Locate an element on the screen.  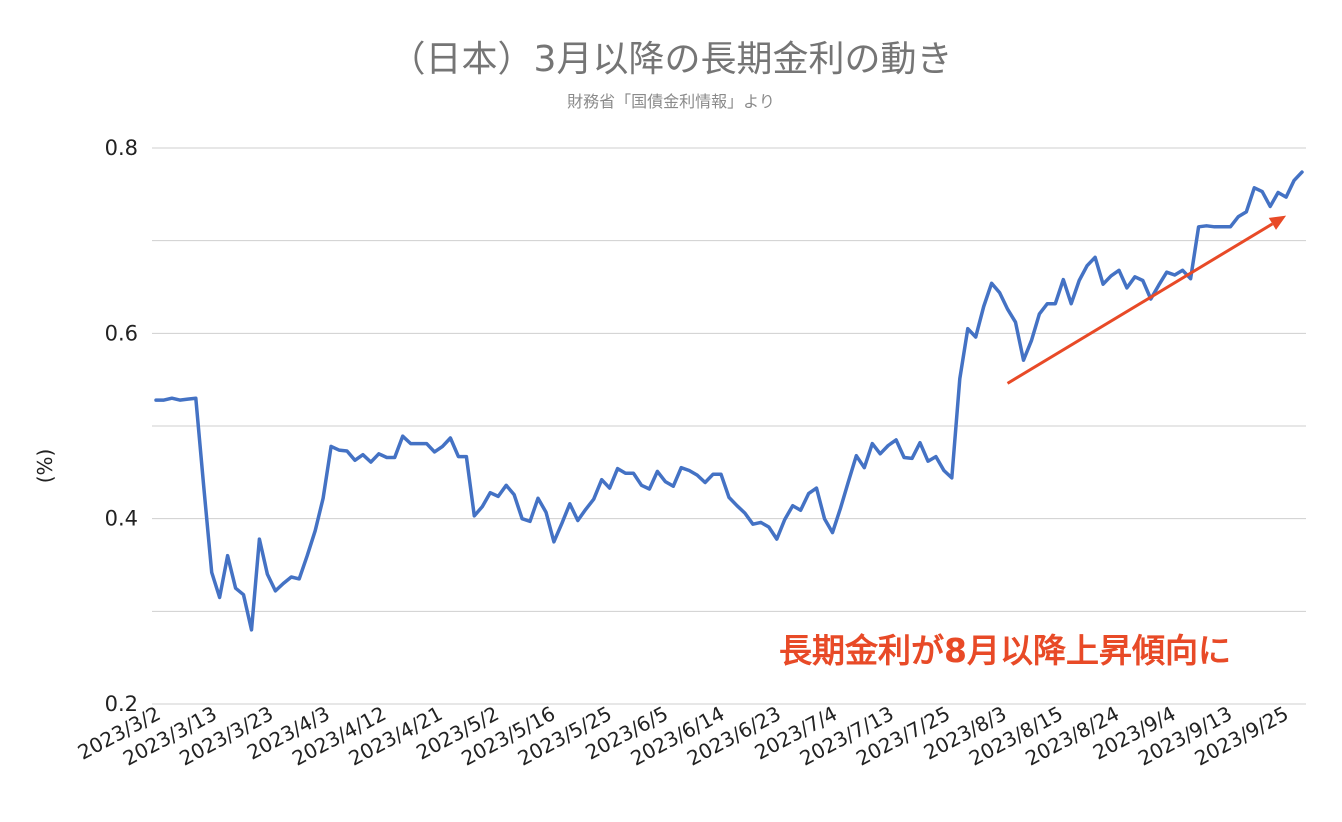
y-tick-label: 0.8 is located at coordinates (121, 148).